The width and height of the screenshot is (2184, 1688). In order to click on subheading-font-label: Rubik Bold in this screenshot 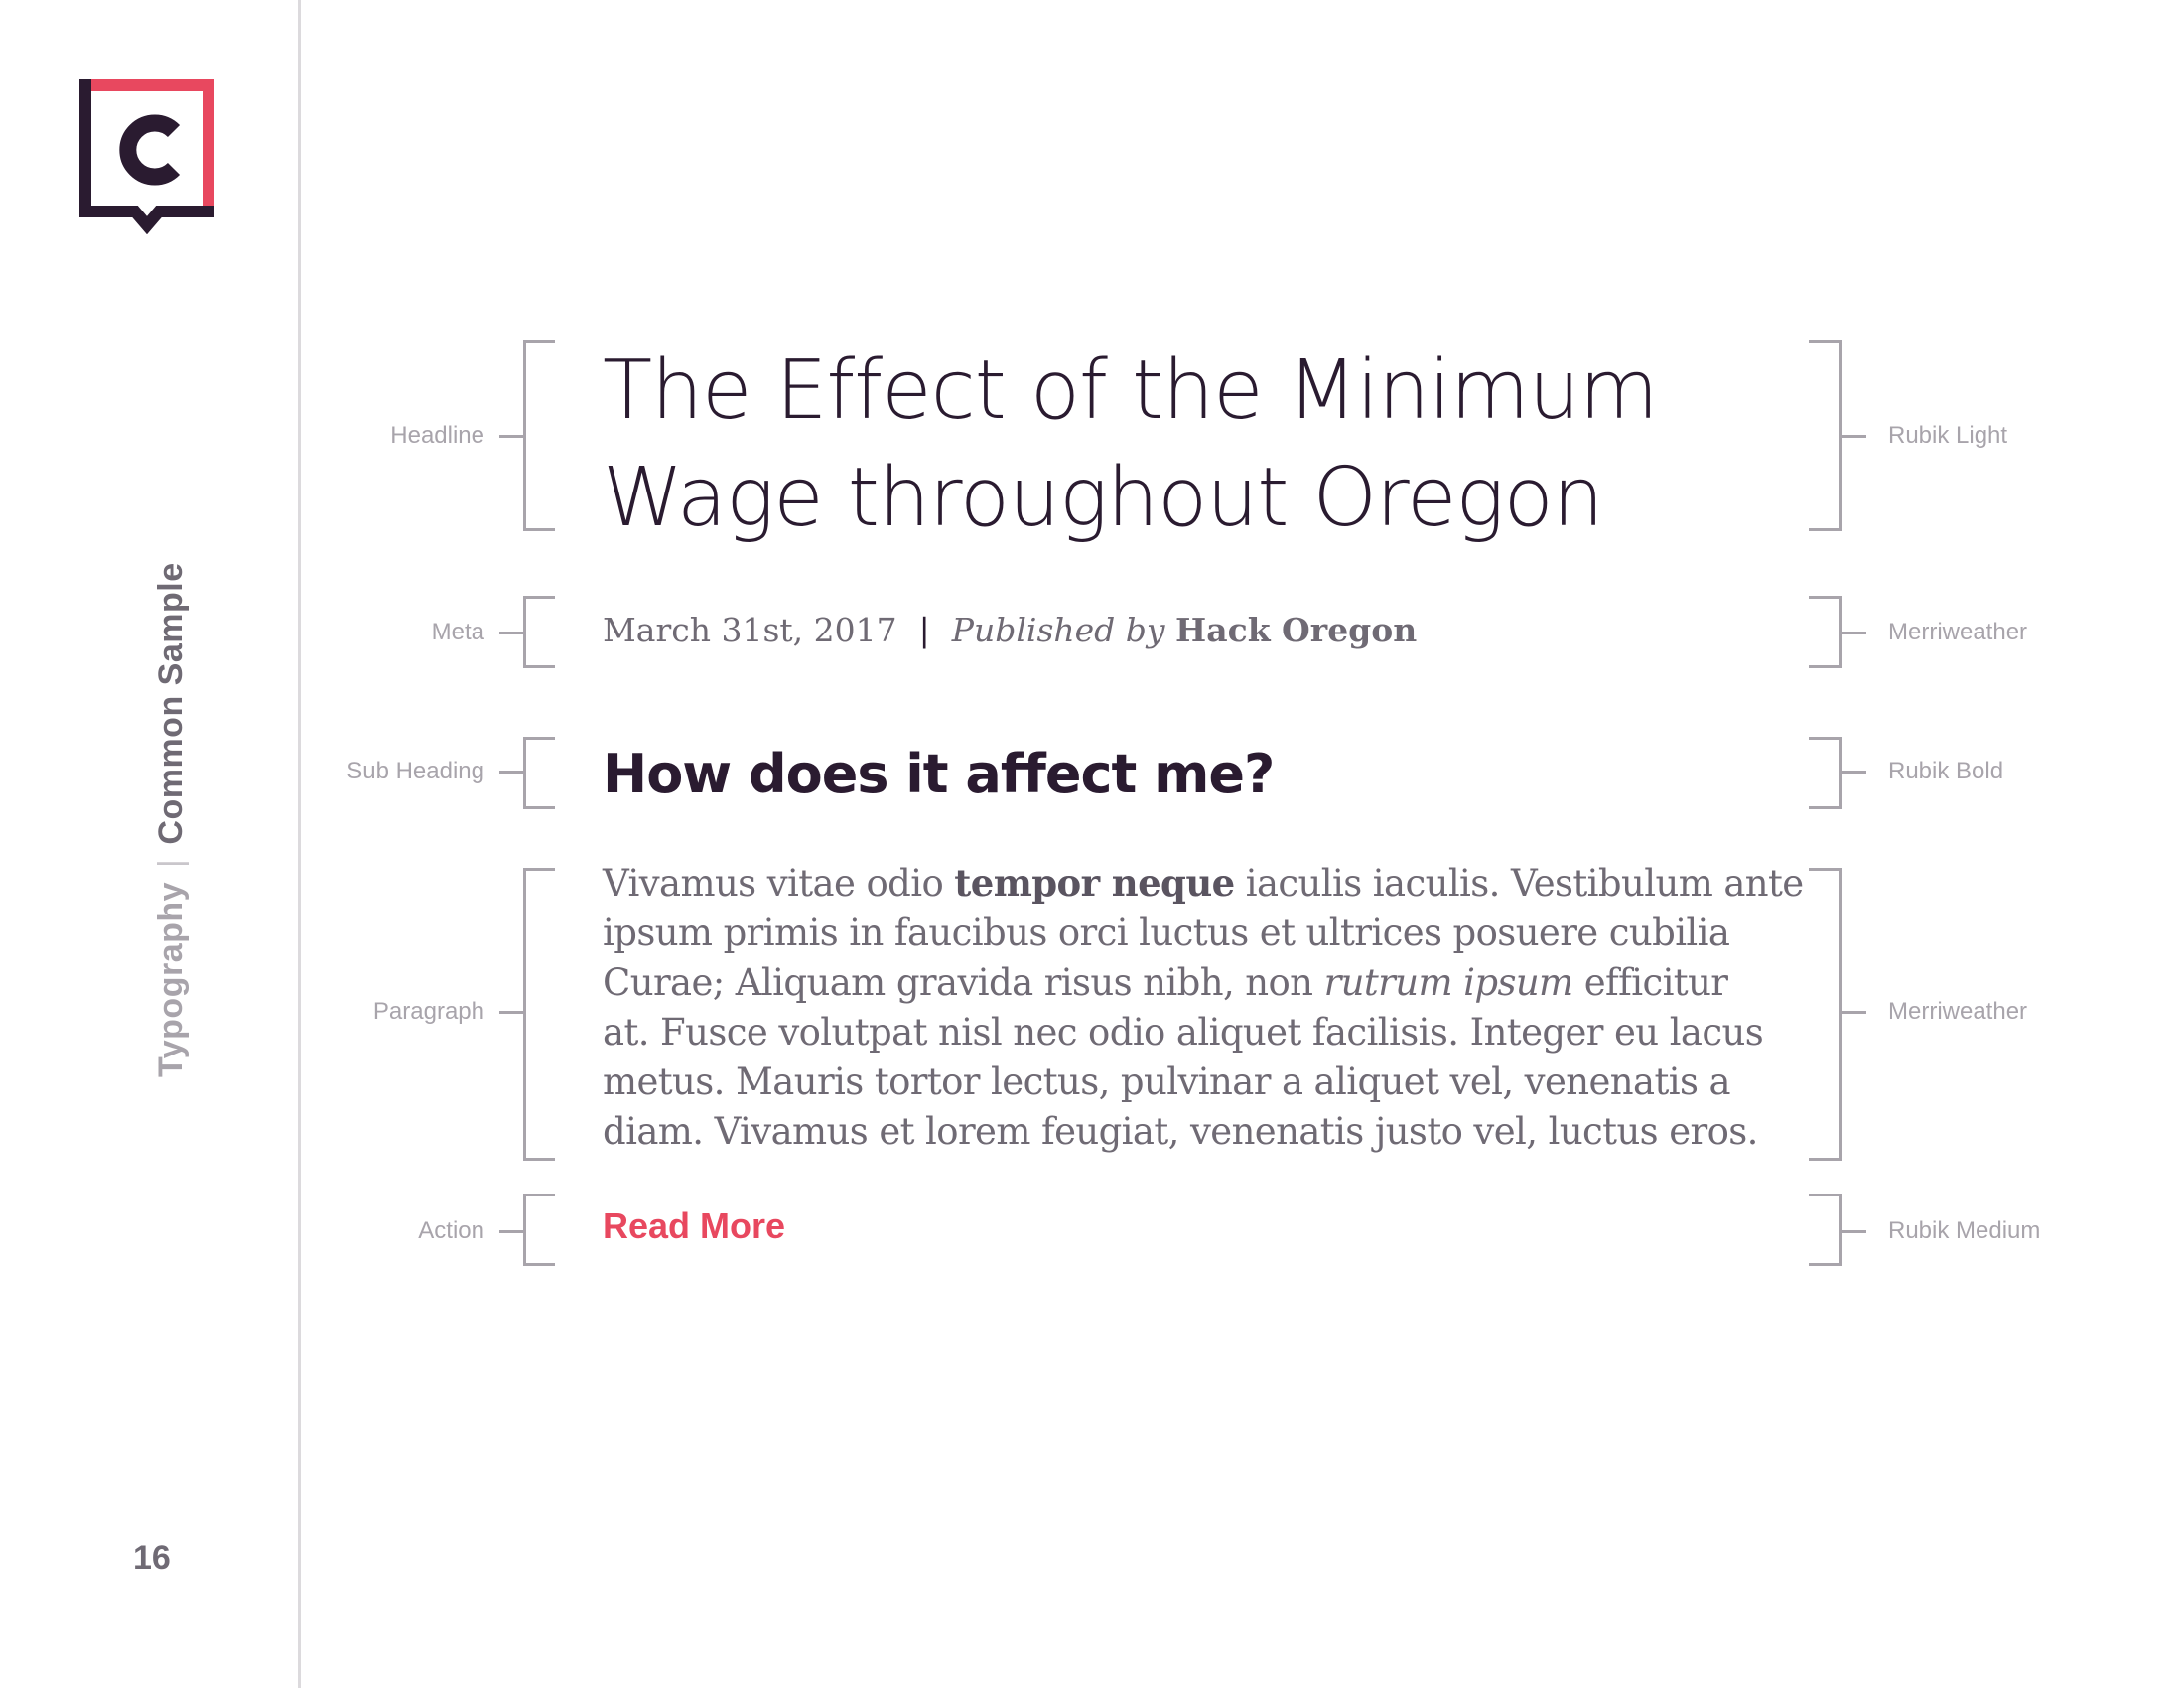, I will do `click(1946, 771)`.